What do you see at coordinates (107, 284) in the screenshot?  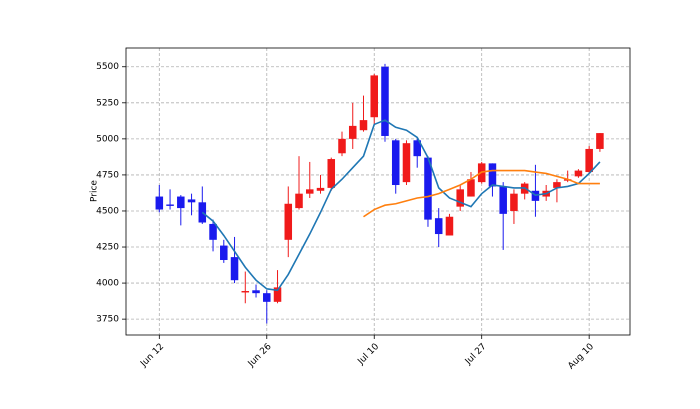 I see `y-tick-label: 4000` at bounding box center [107, 284].